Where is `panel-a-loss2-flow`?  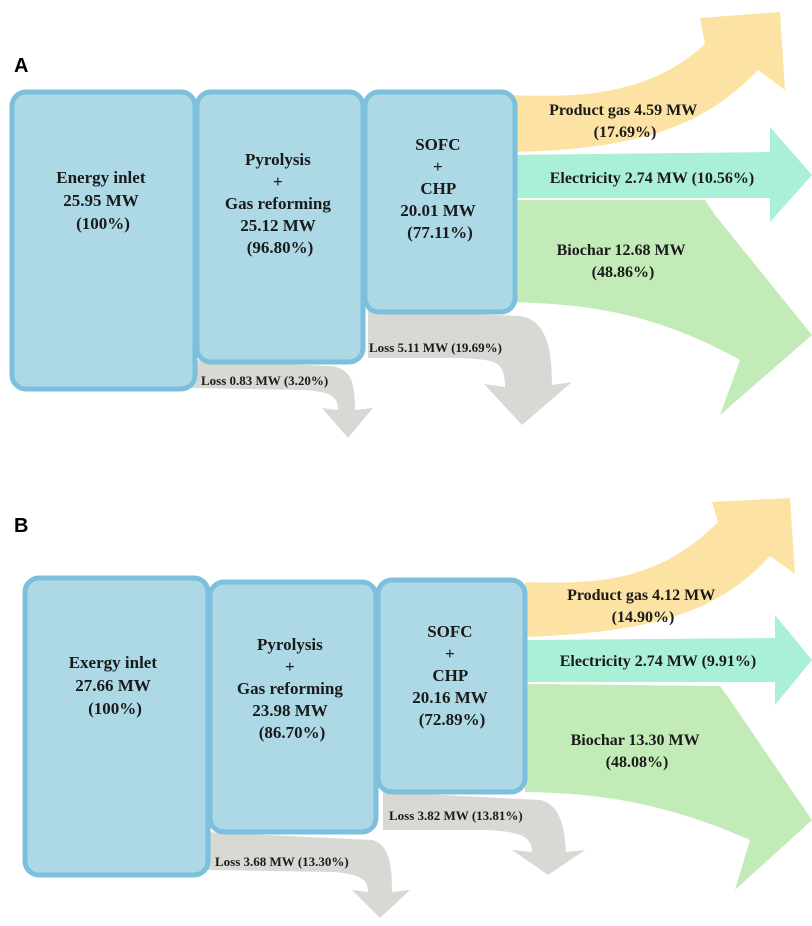
panel-a-loss2-flow is located at coordinates (470, 367).